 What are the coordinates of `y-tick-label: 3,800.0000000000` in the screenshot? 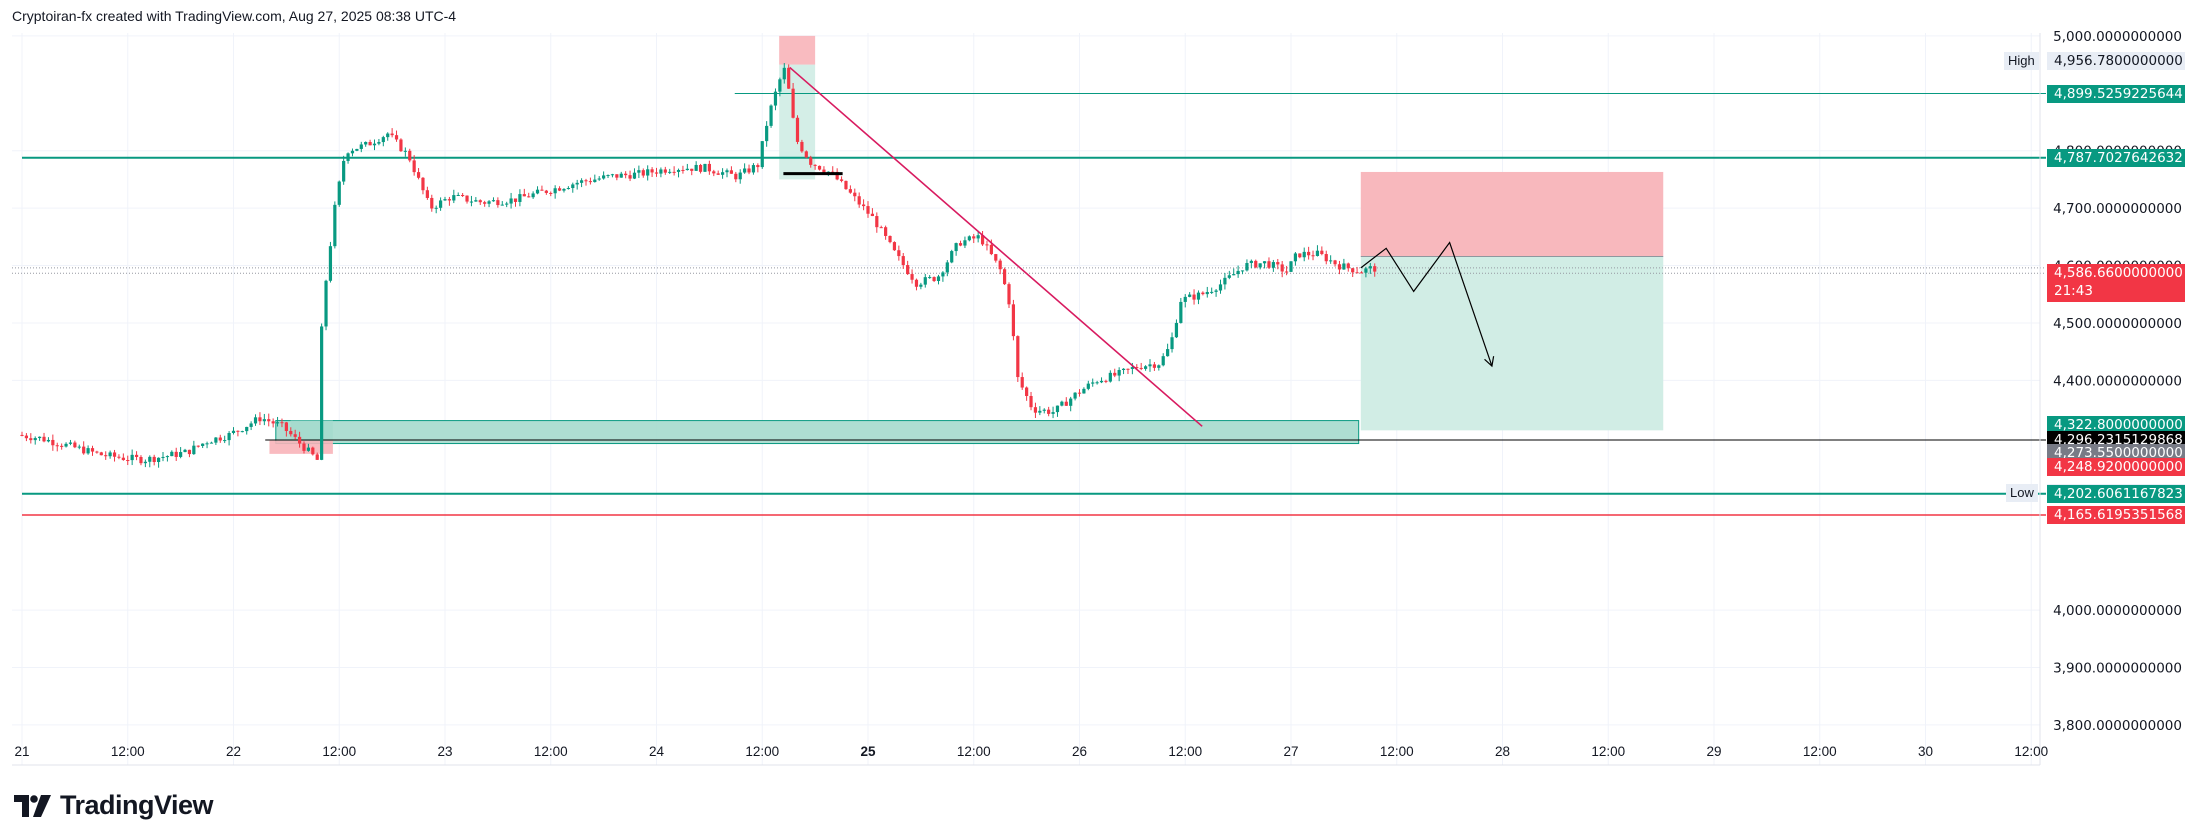 It's located at (2117, 726).